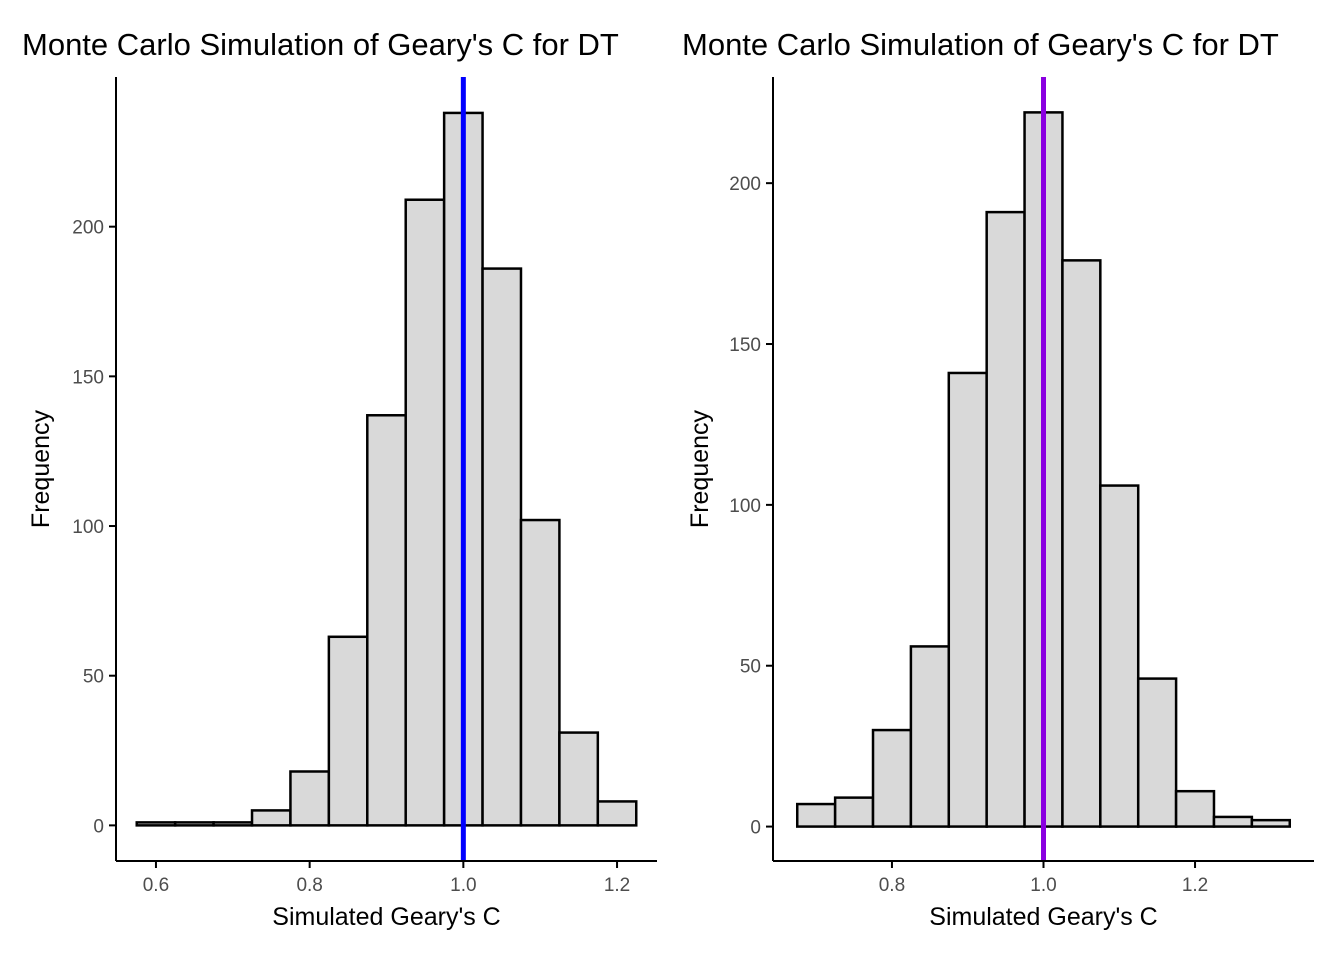  I want to click on panel-1-x-axis-title: Simulated Geary's C, so click(386, 917).